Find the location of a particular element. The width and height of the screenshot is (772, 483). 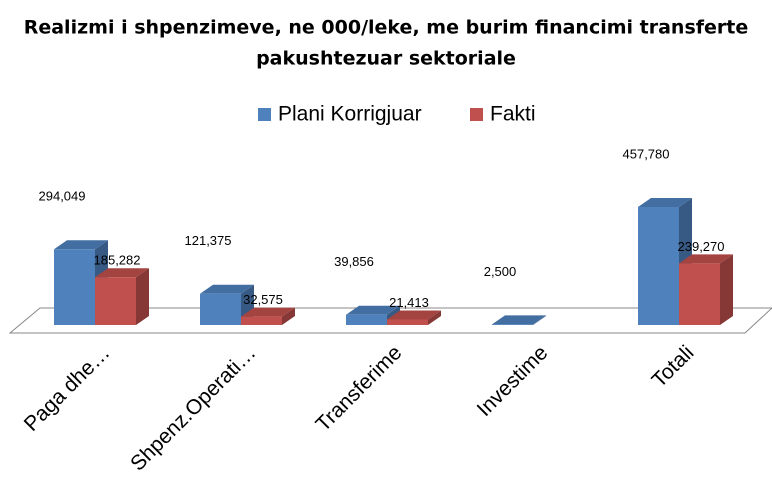

value-label: 32,575 is located at coordinates (263, 299).